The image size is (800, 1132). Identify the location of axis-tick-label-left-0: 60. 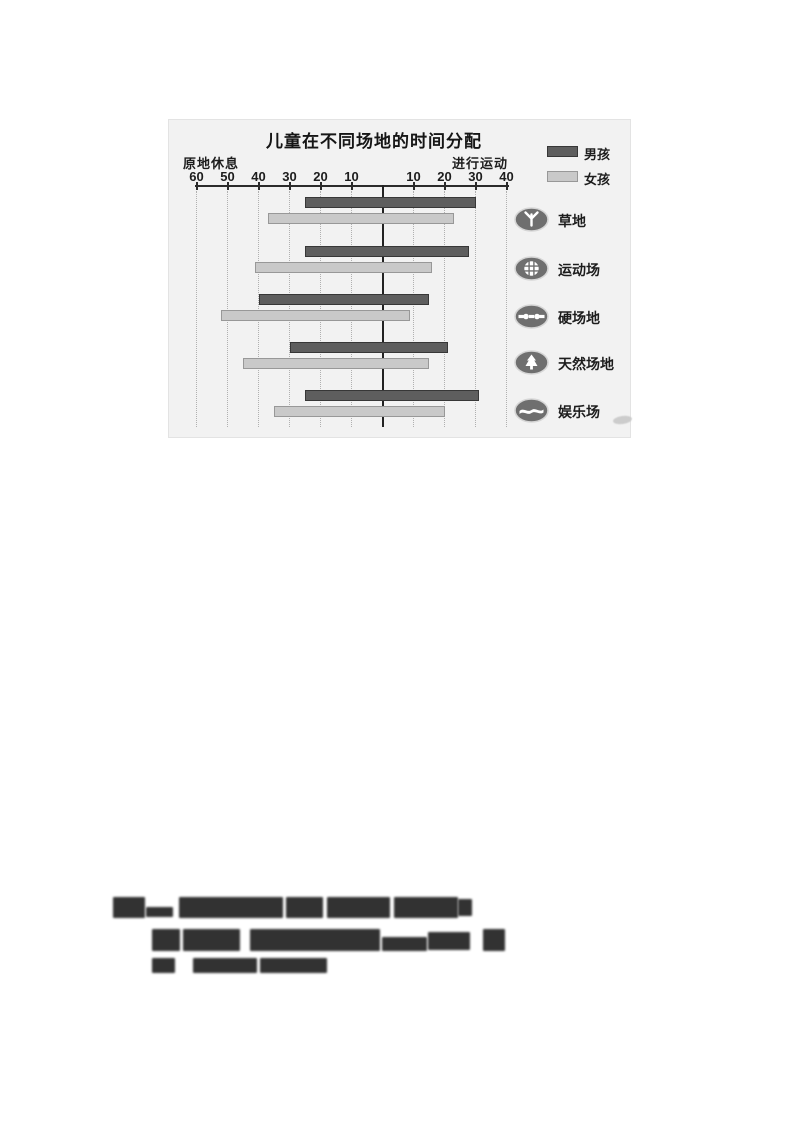
(196, 176).